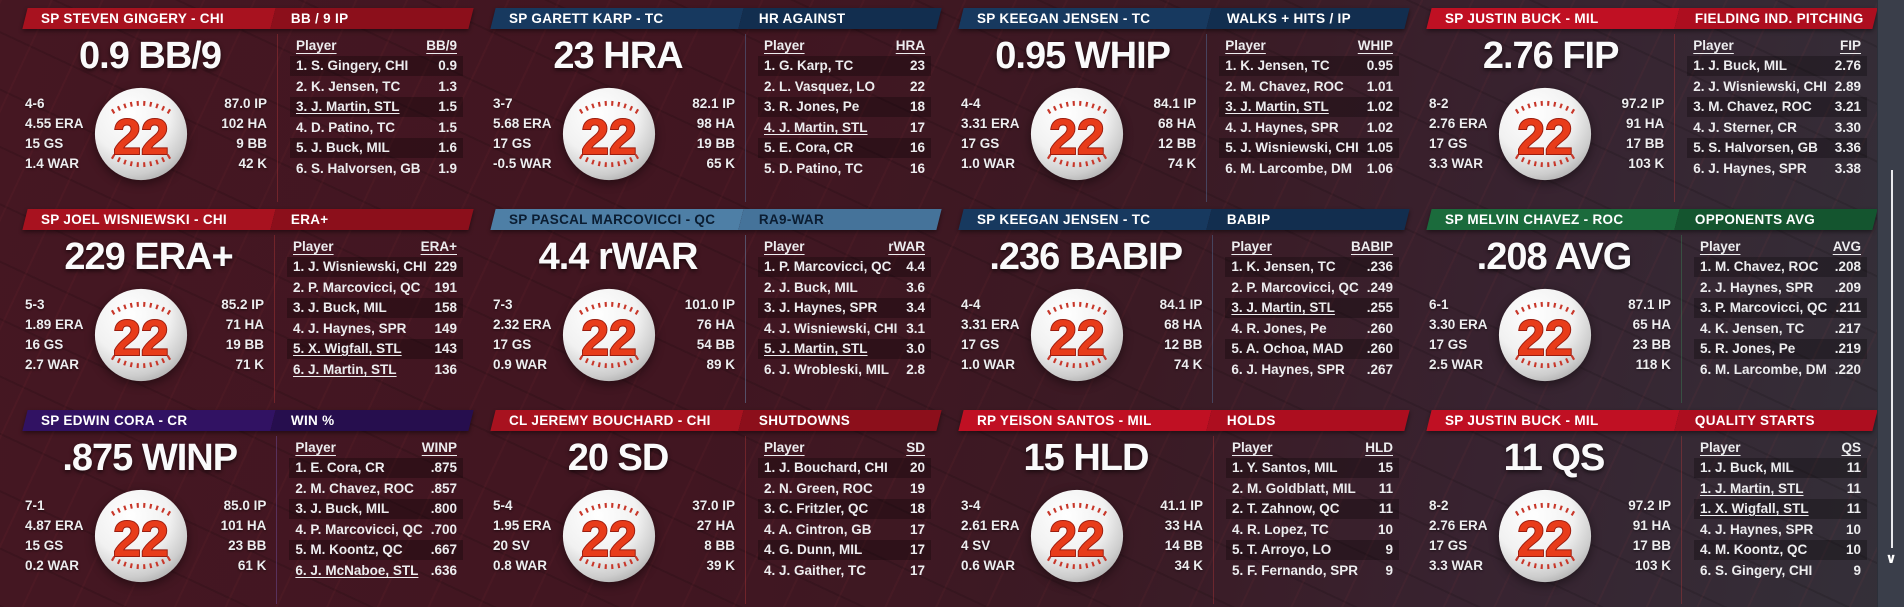  What do you see at coordinates (376, 488) in the screenshot?
I see `leaderboard-row: 2. M. Chavez, ROC .857` at bounding box center [376, 488].